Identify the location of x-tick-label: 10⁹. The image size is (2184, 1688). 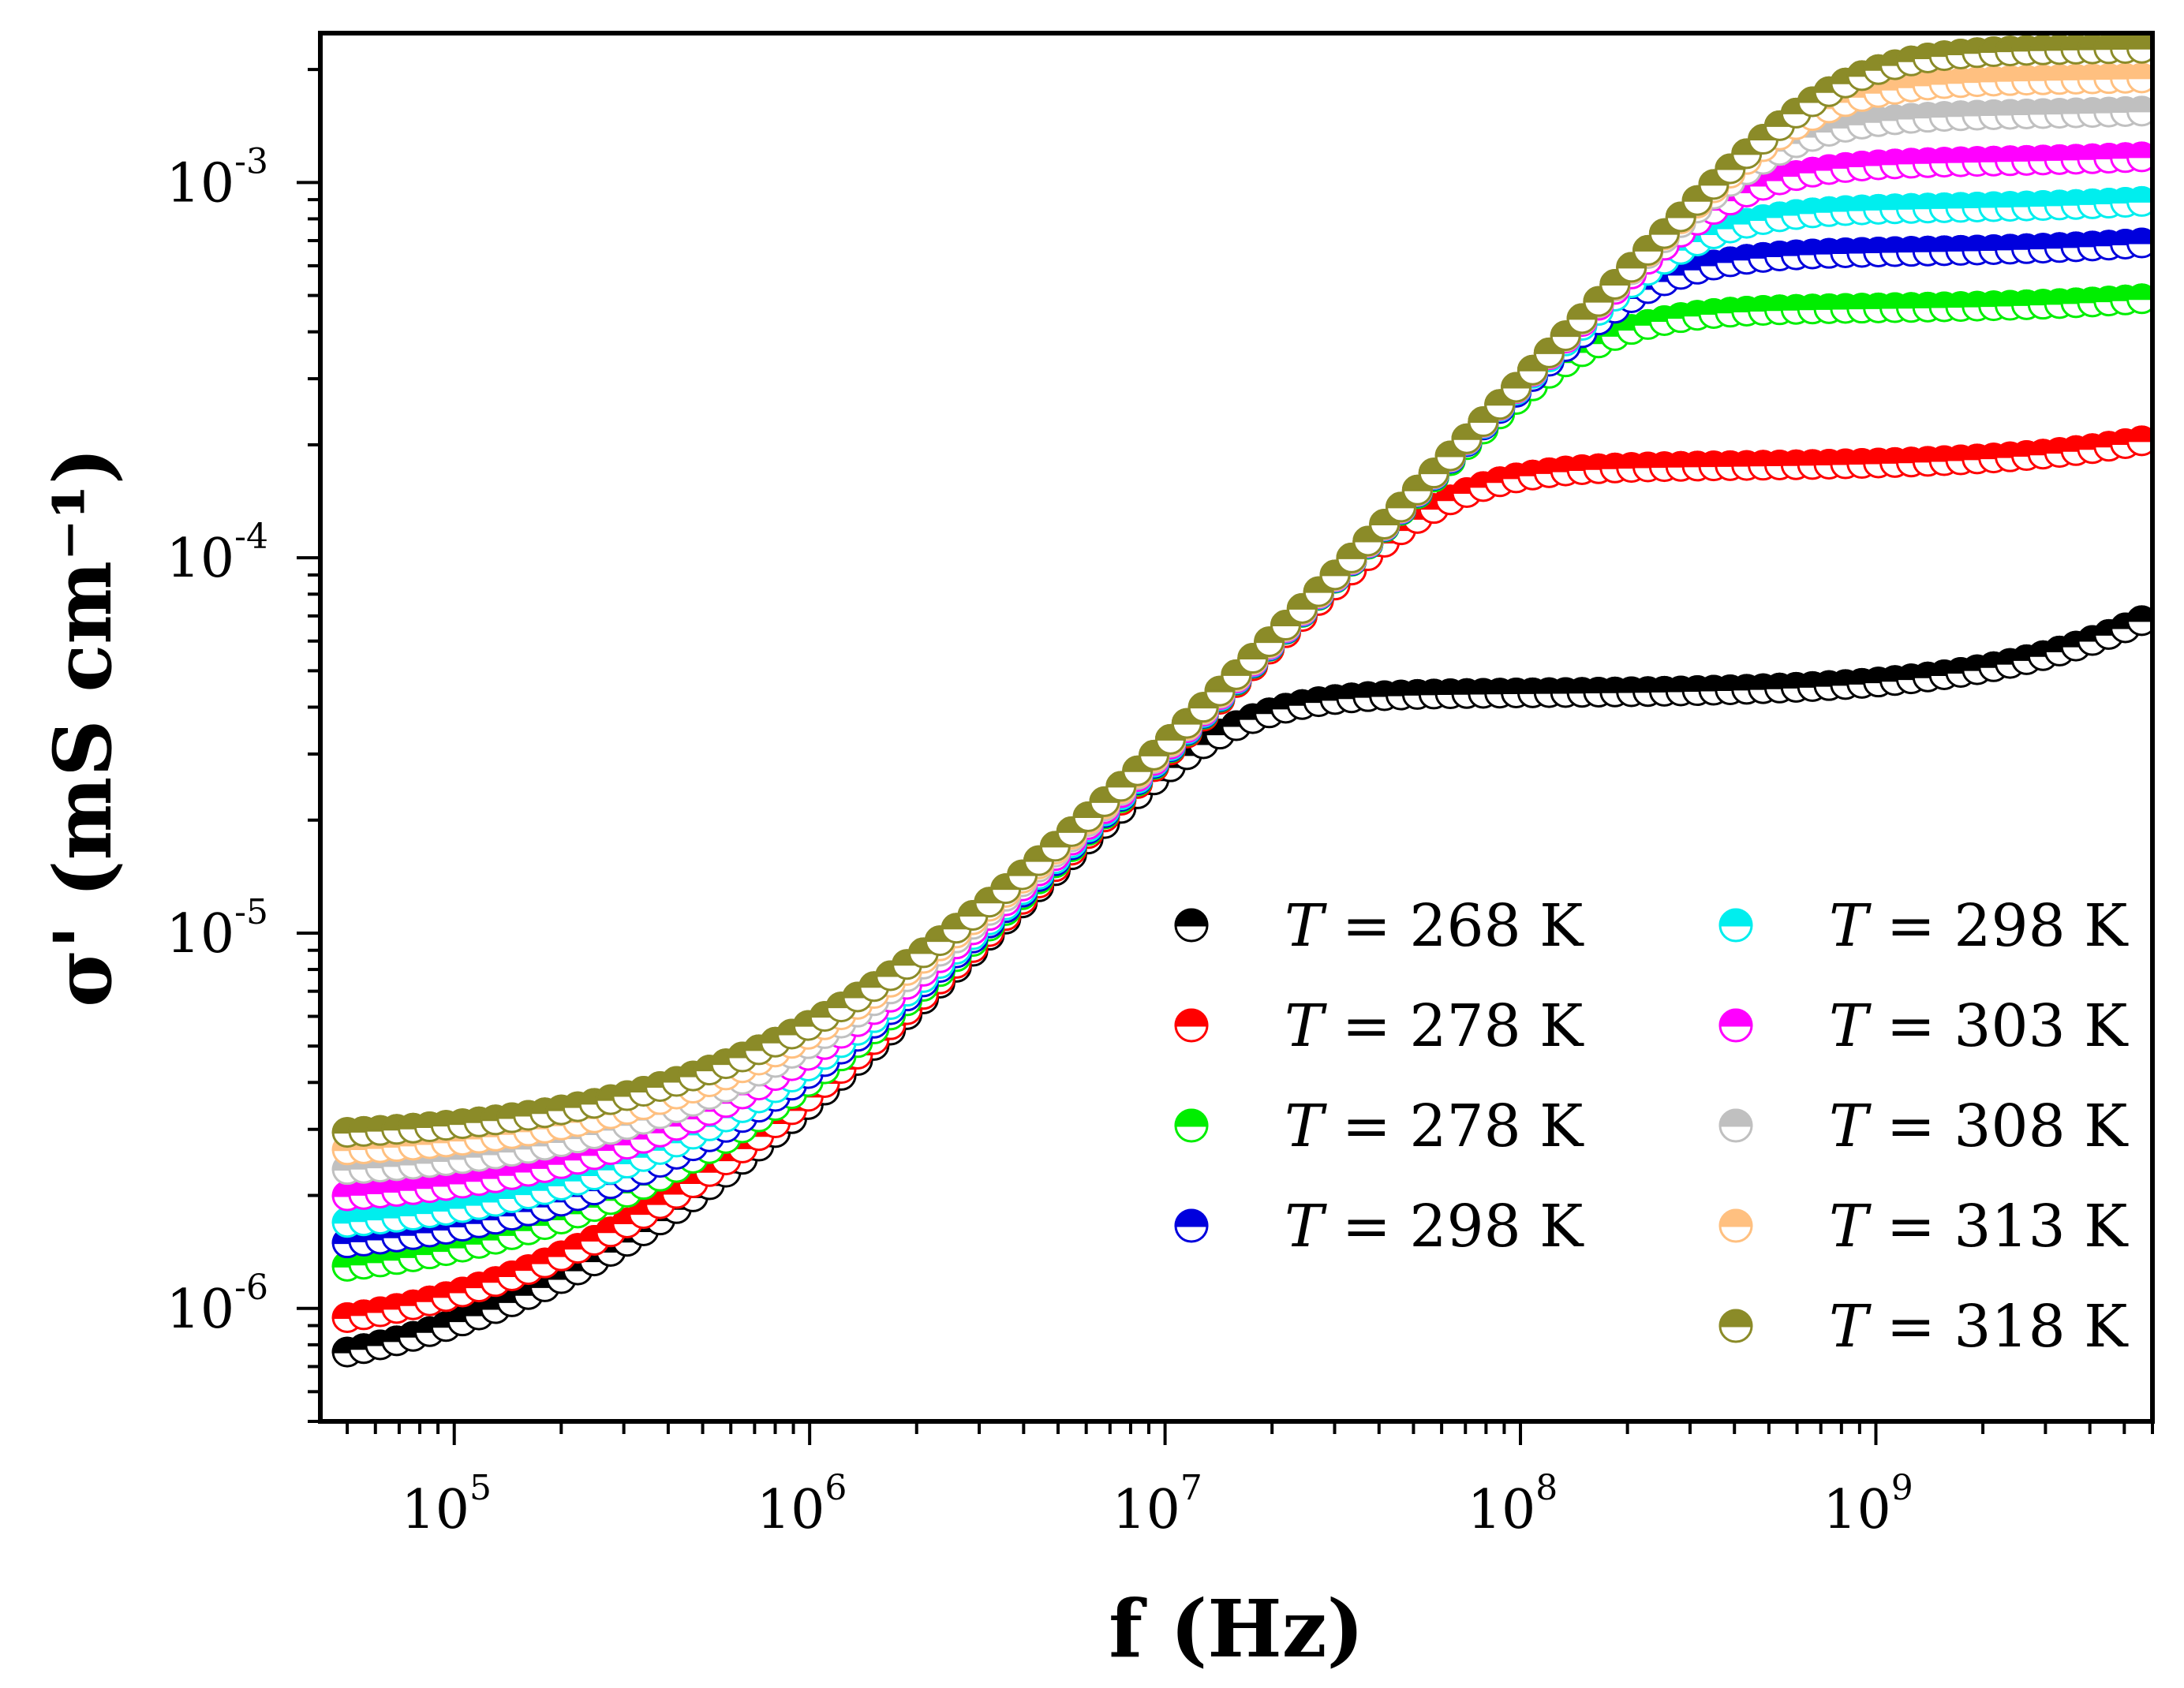
(1868, 1504).